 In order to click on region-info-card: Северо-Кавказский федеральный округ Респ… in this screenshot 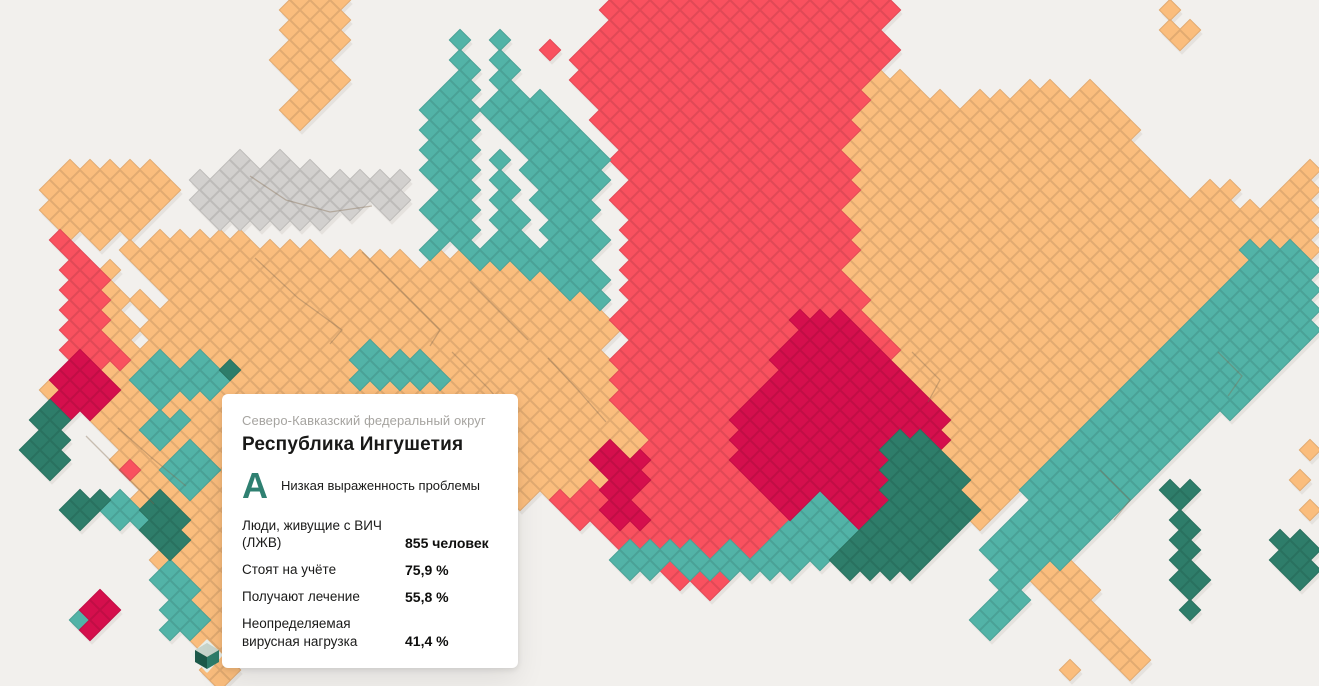, I will do `click(370, 531)`.